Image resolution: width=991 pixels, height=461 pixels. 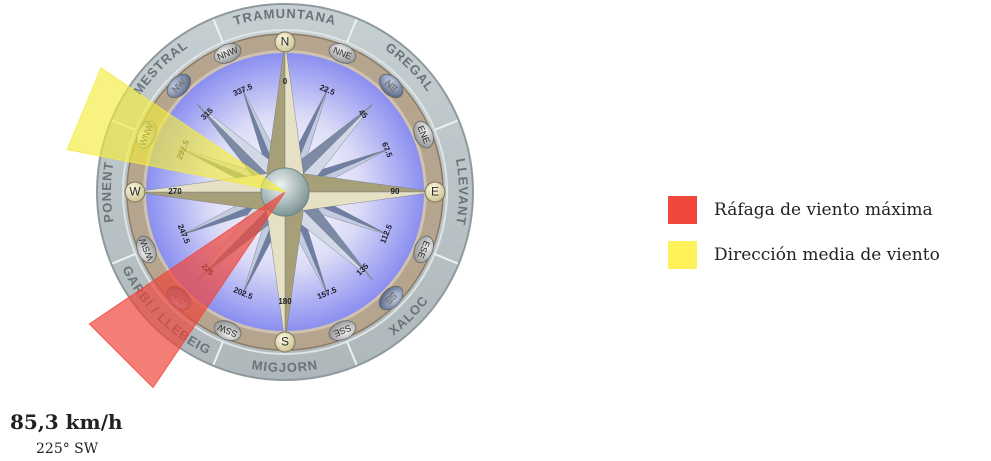 What do you see at coordinates (682, 210) in the screenshot?
I see `legend-swatch-gust` at bounding box center [682, 210].